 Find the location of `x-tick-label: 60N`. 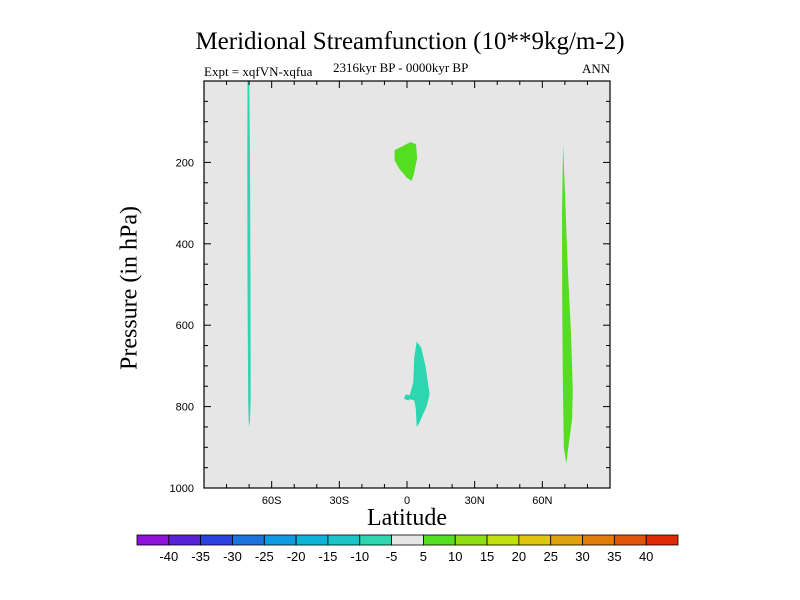

x-tick-label: 60N is located at coordinates (542, 501).